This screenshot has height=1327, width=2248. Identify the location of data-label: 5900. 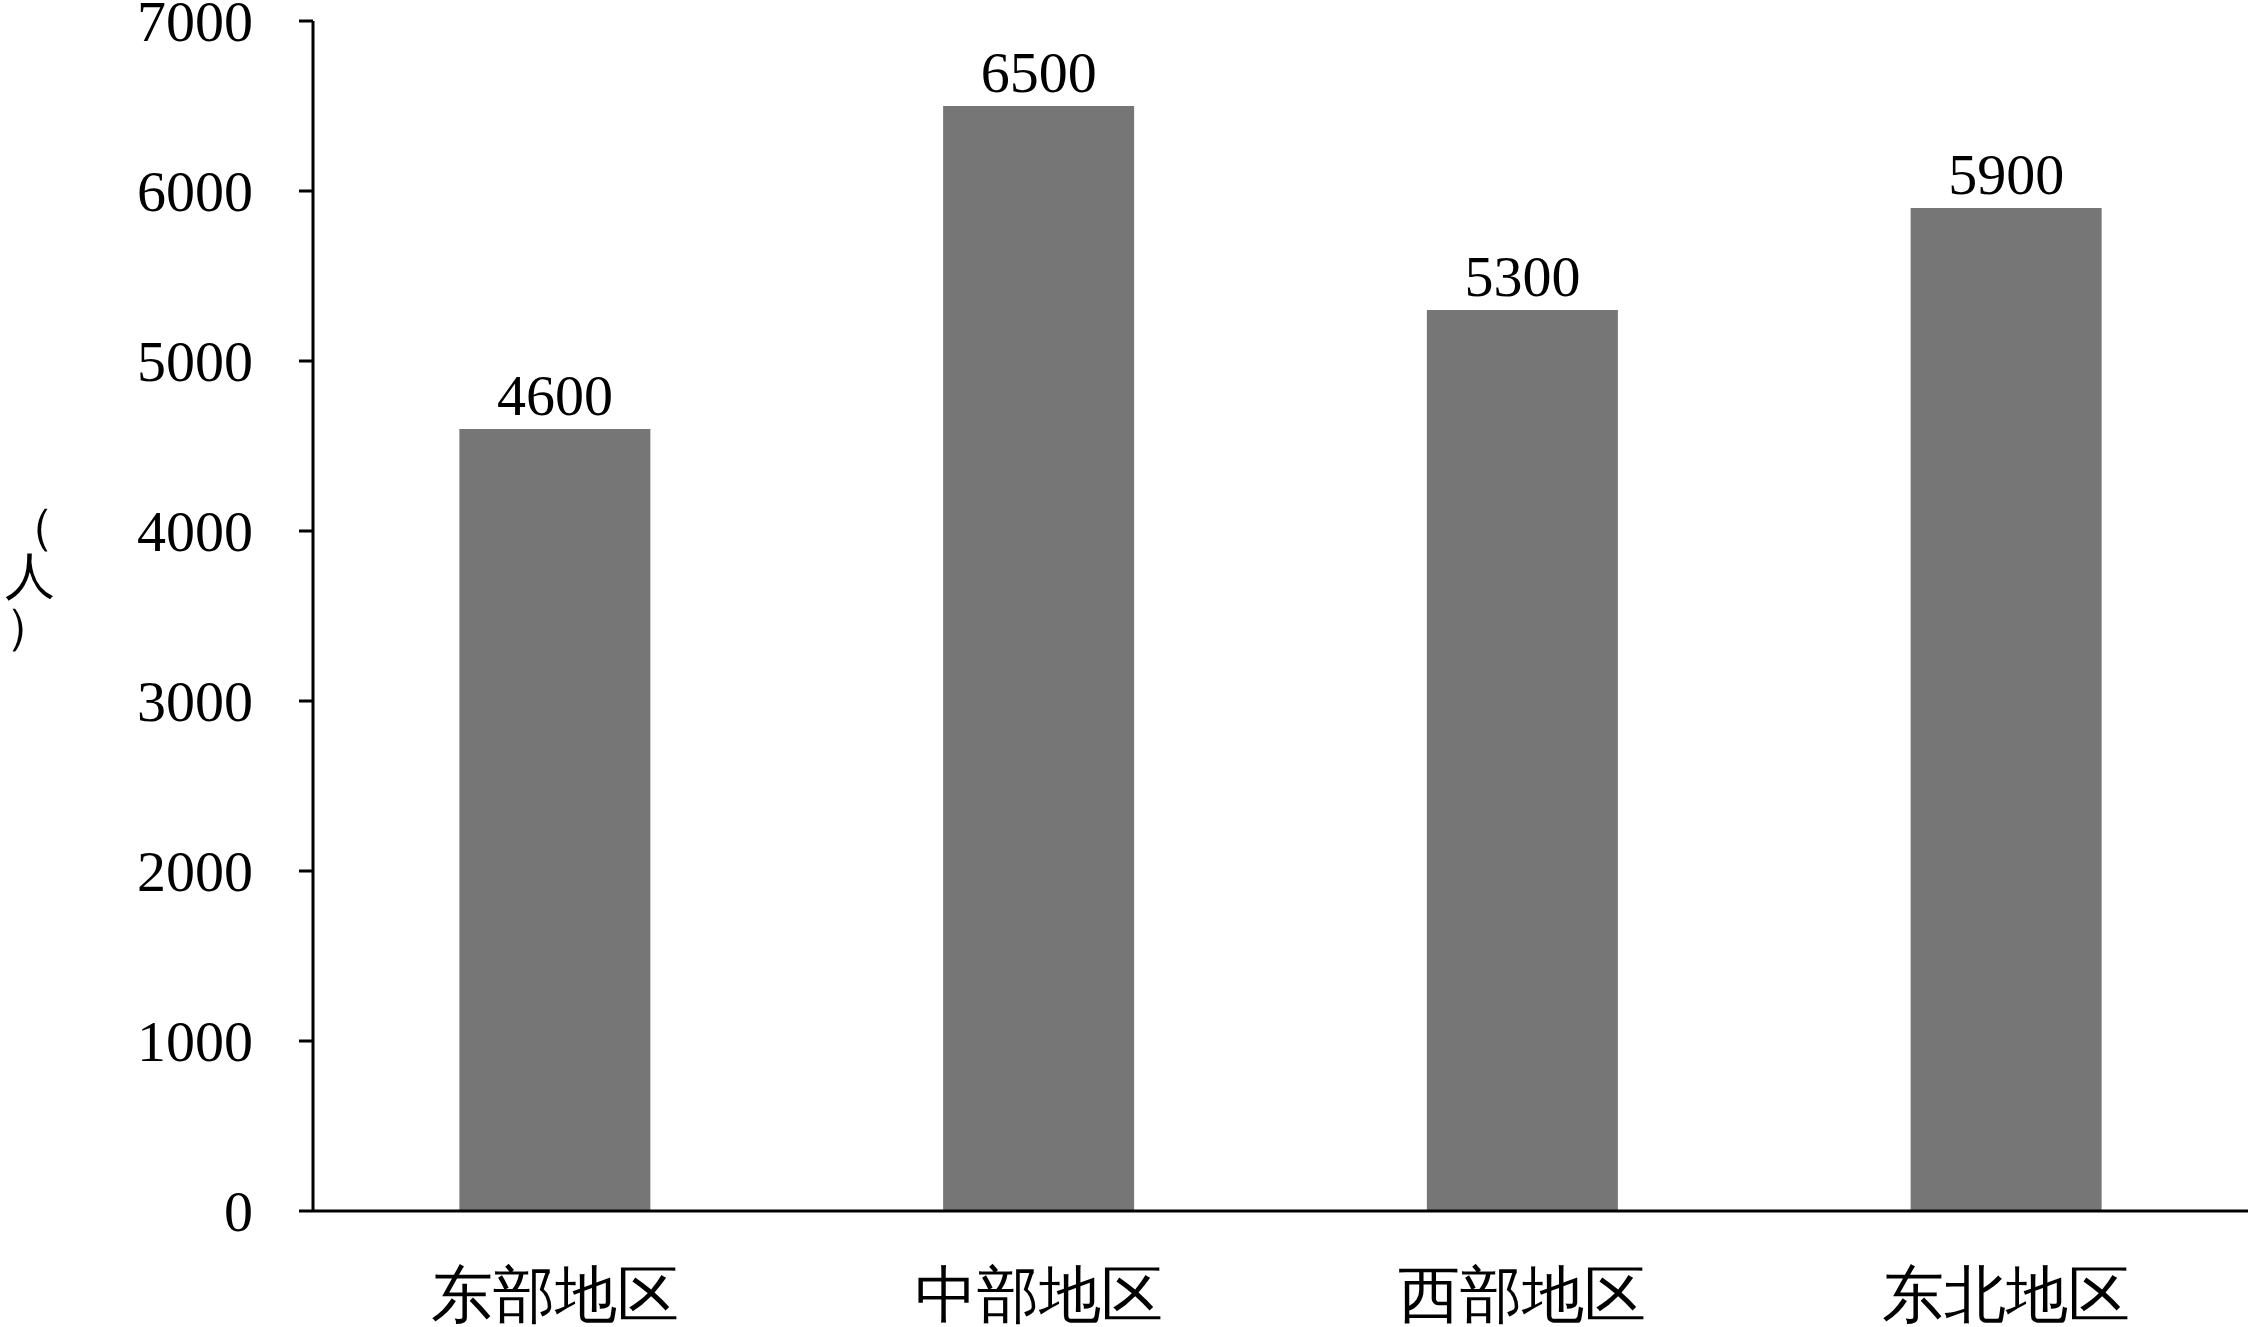
(2006, 174).